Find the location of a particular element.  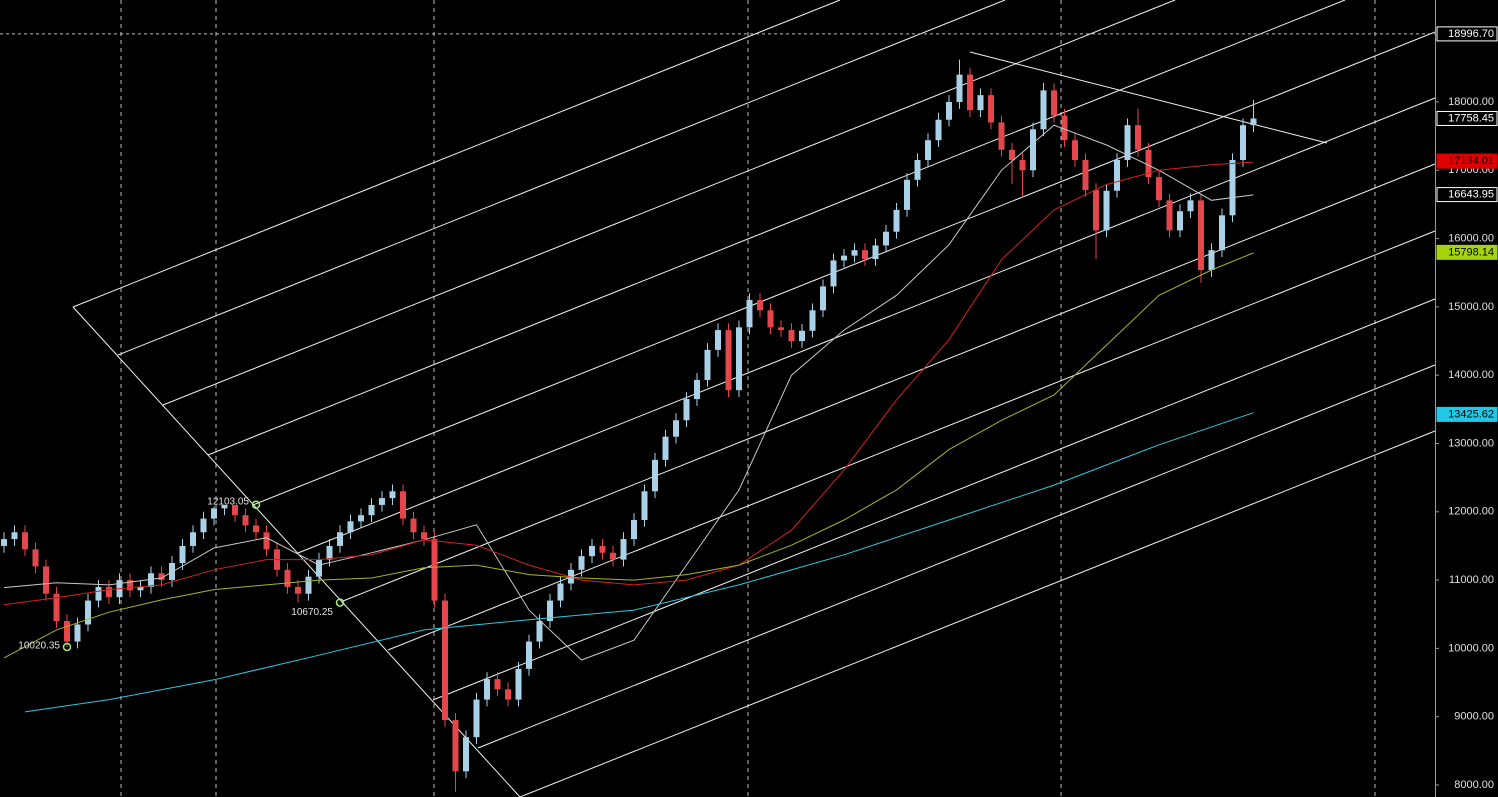

price-tag-label: 15798.14 is located at coordinates (1471, 252).